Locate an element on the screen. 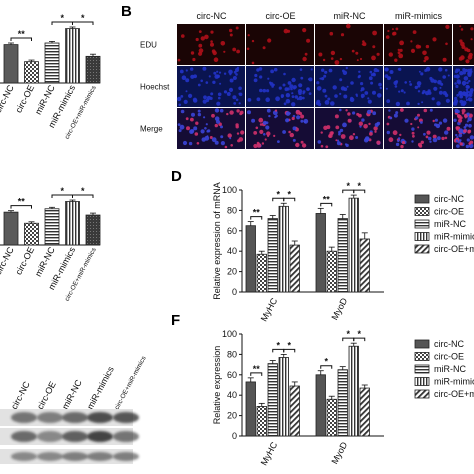  column-label-2: miR-NC is located at coordinates (350, 16).